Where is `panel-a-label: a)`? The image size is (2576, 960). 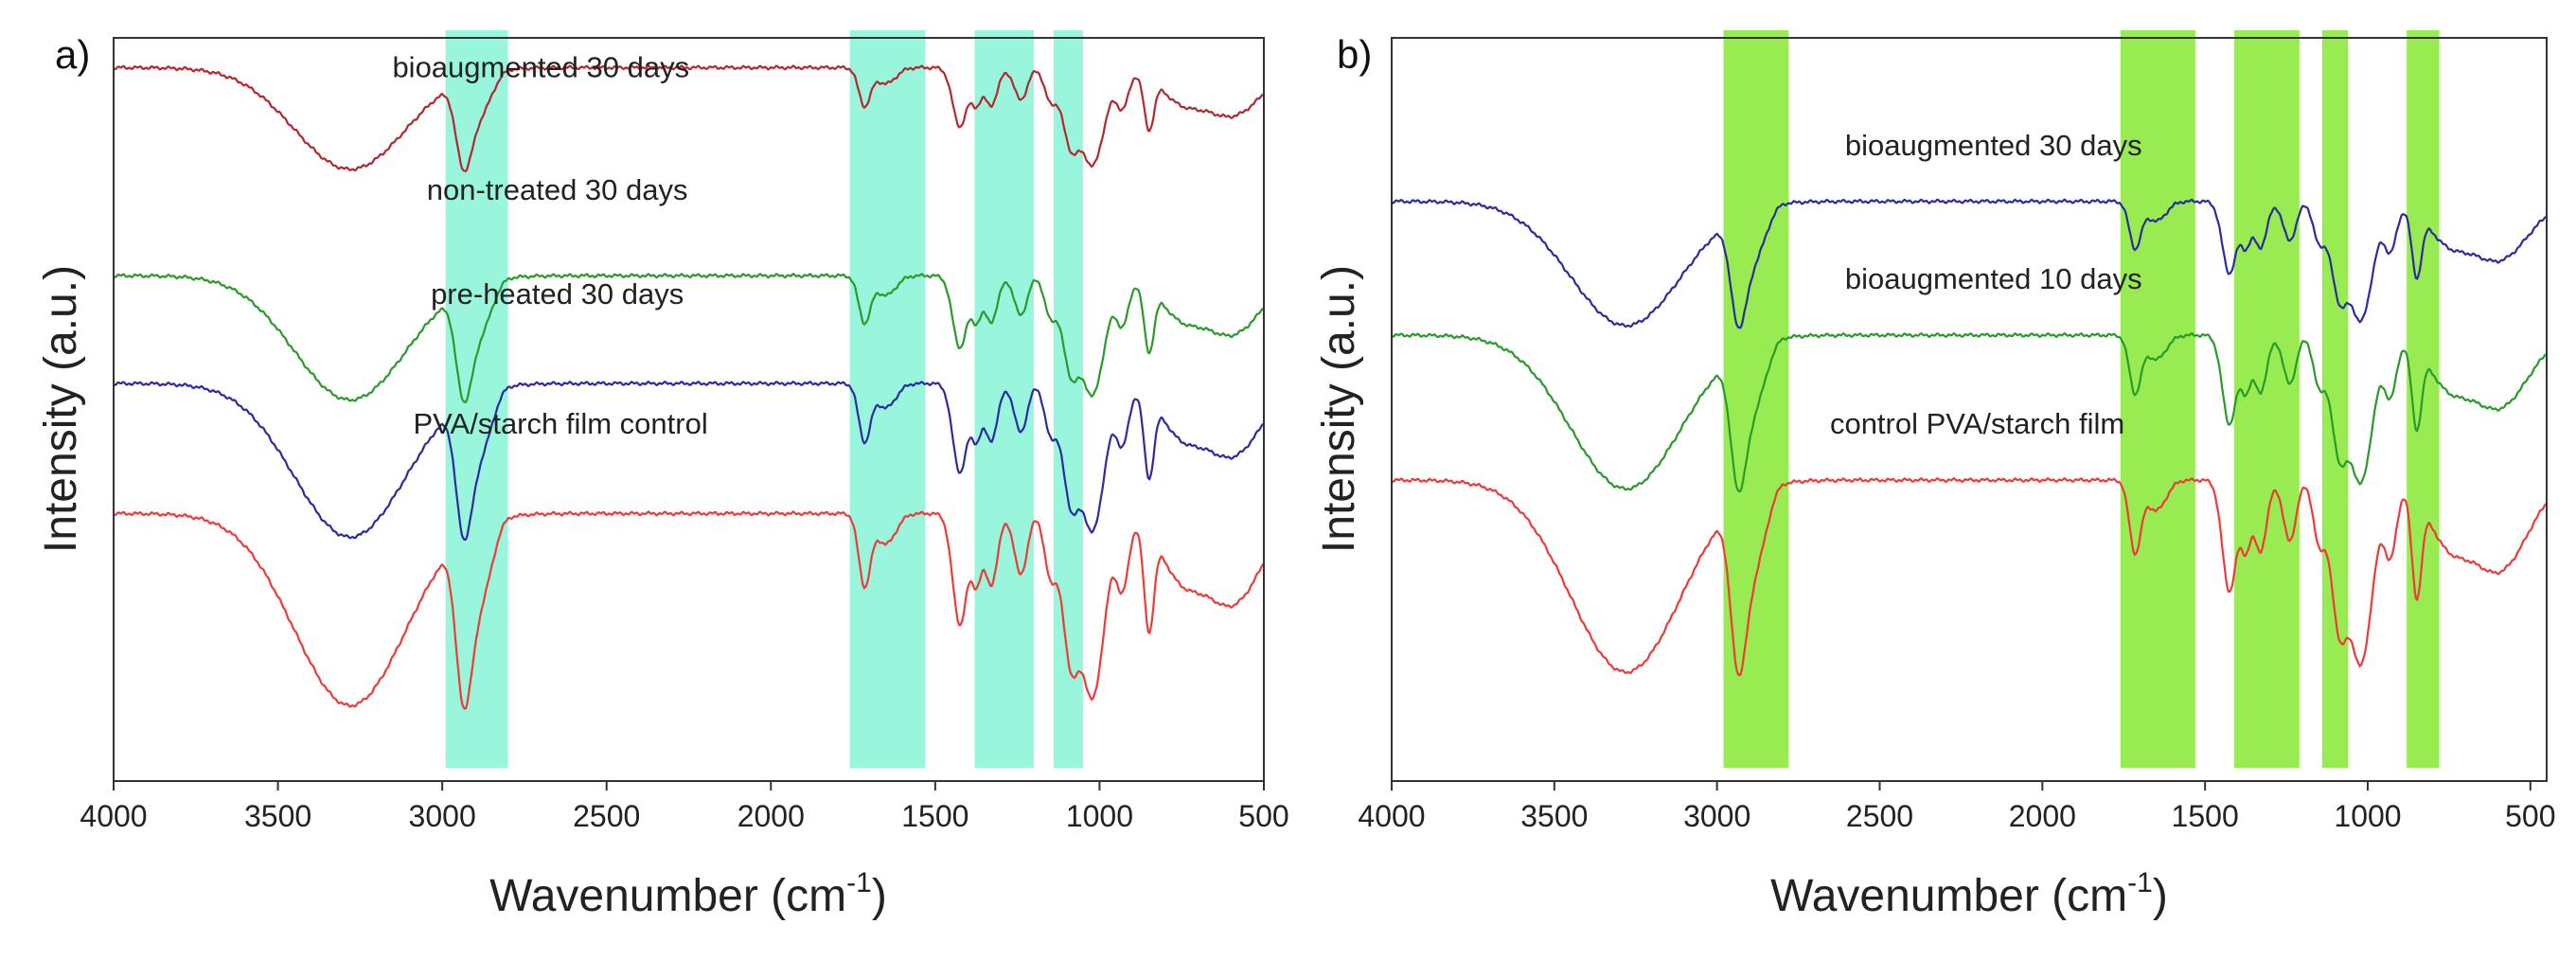 panel-a-label: a) is located at coordinates (73, 54).